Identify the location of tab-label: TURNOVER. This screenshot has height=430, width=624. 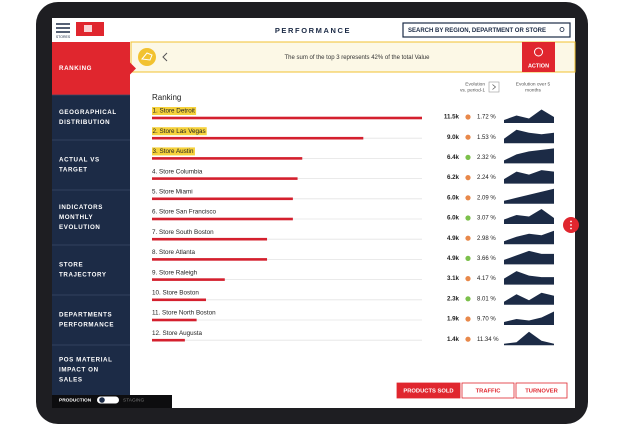
(541, 392).